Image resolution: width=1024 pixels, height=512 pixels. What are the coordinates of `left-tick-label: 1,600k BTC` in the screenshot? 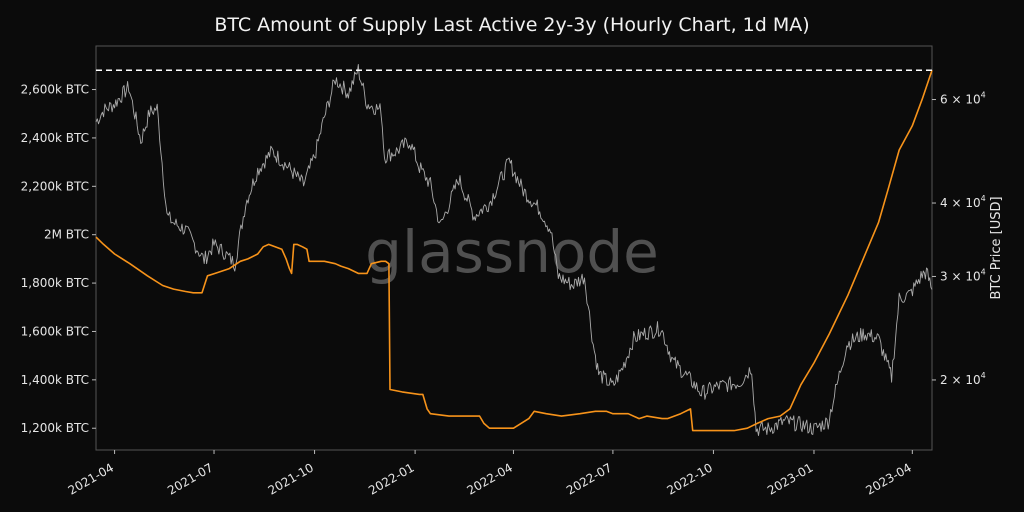 It's located at (55, 331).